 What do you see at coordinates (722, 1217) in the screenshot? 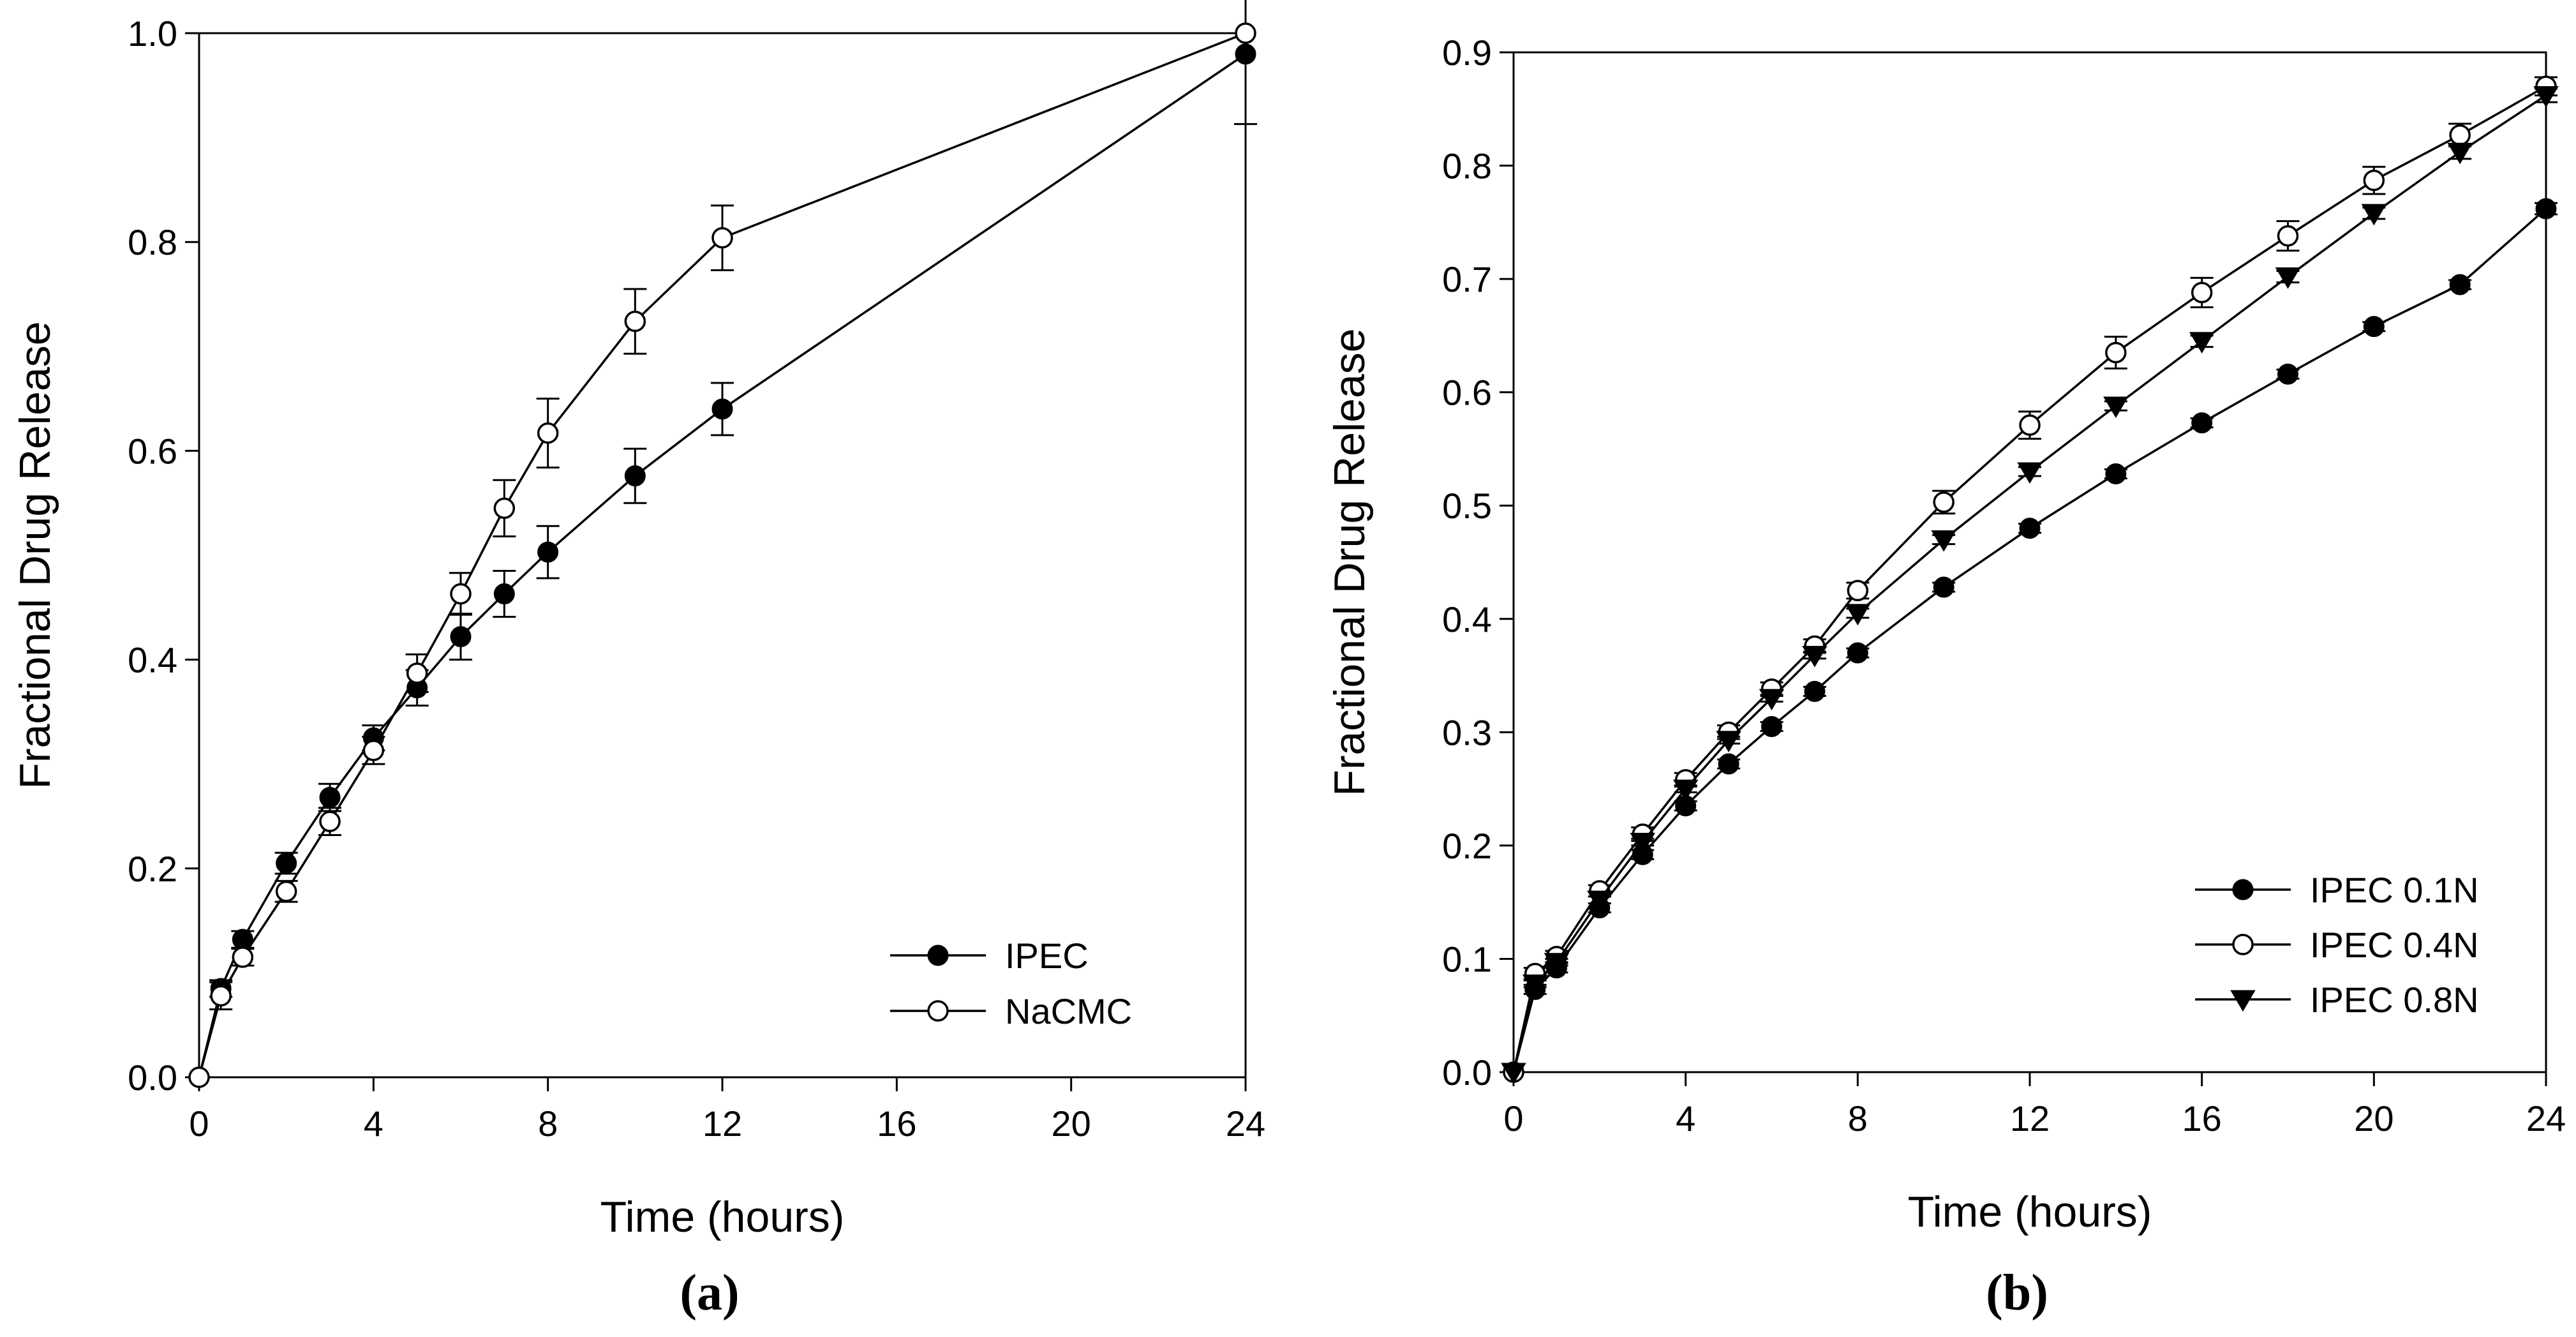
I see `a-x-axis-title: Time (hours)` at bounding box center [722, 1217].